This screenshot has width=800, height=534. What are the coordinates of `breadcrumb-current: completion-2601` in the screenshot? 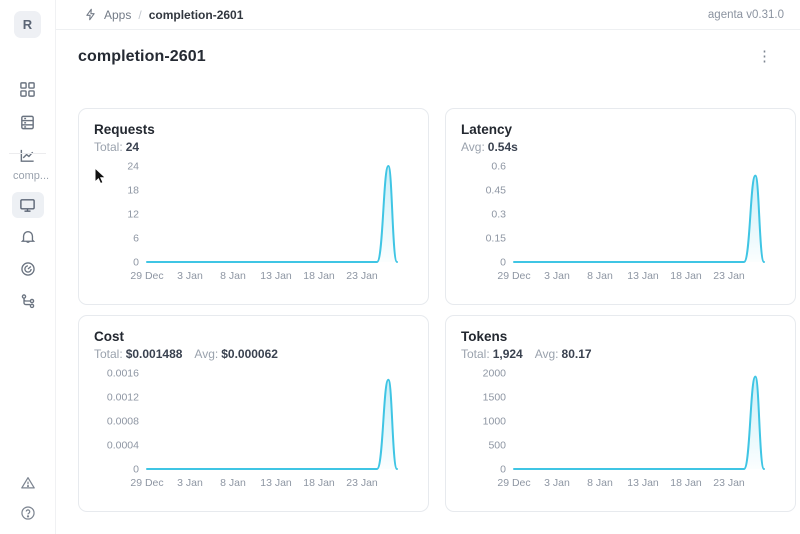 It's located at (196, 14).